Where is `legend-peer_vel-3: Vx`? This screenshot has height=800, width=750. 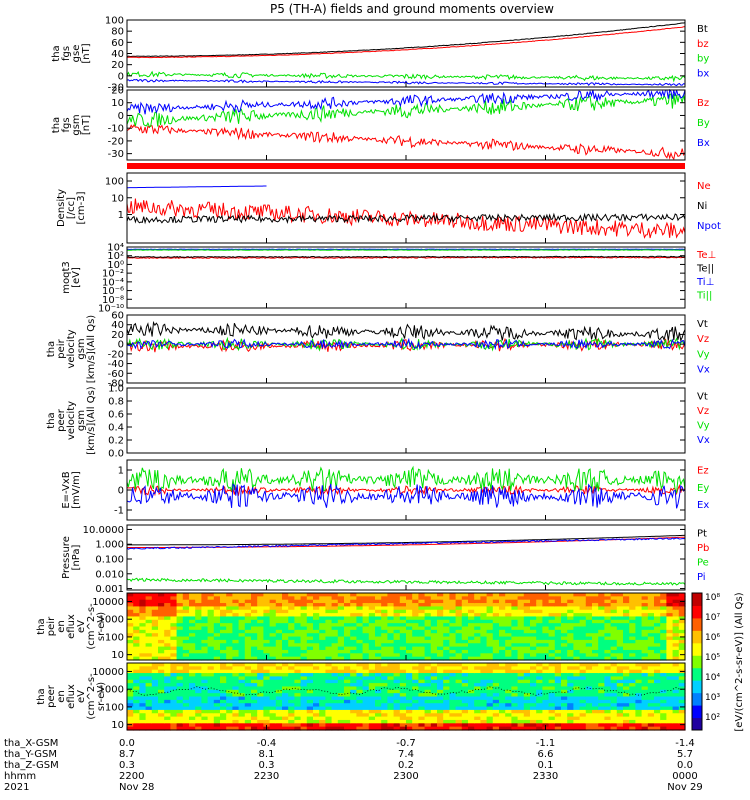
legend-peer_vel-3: Vx is located at coordinates (703, 440).